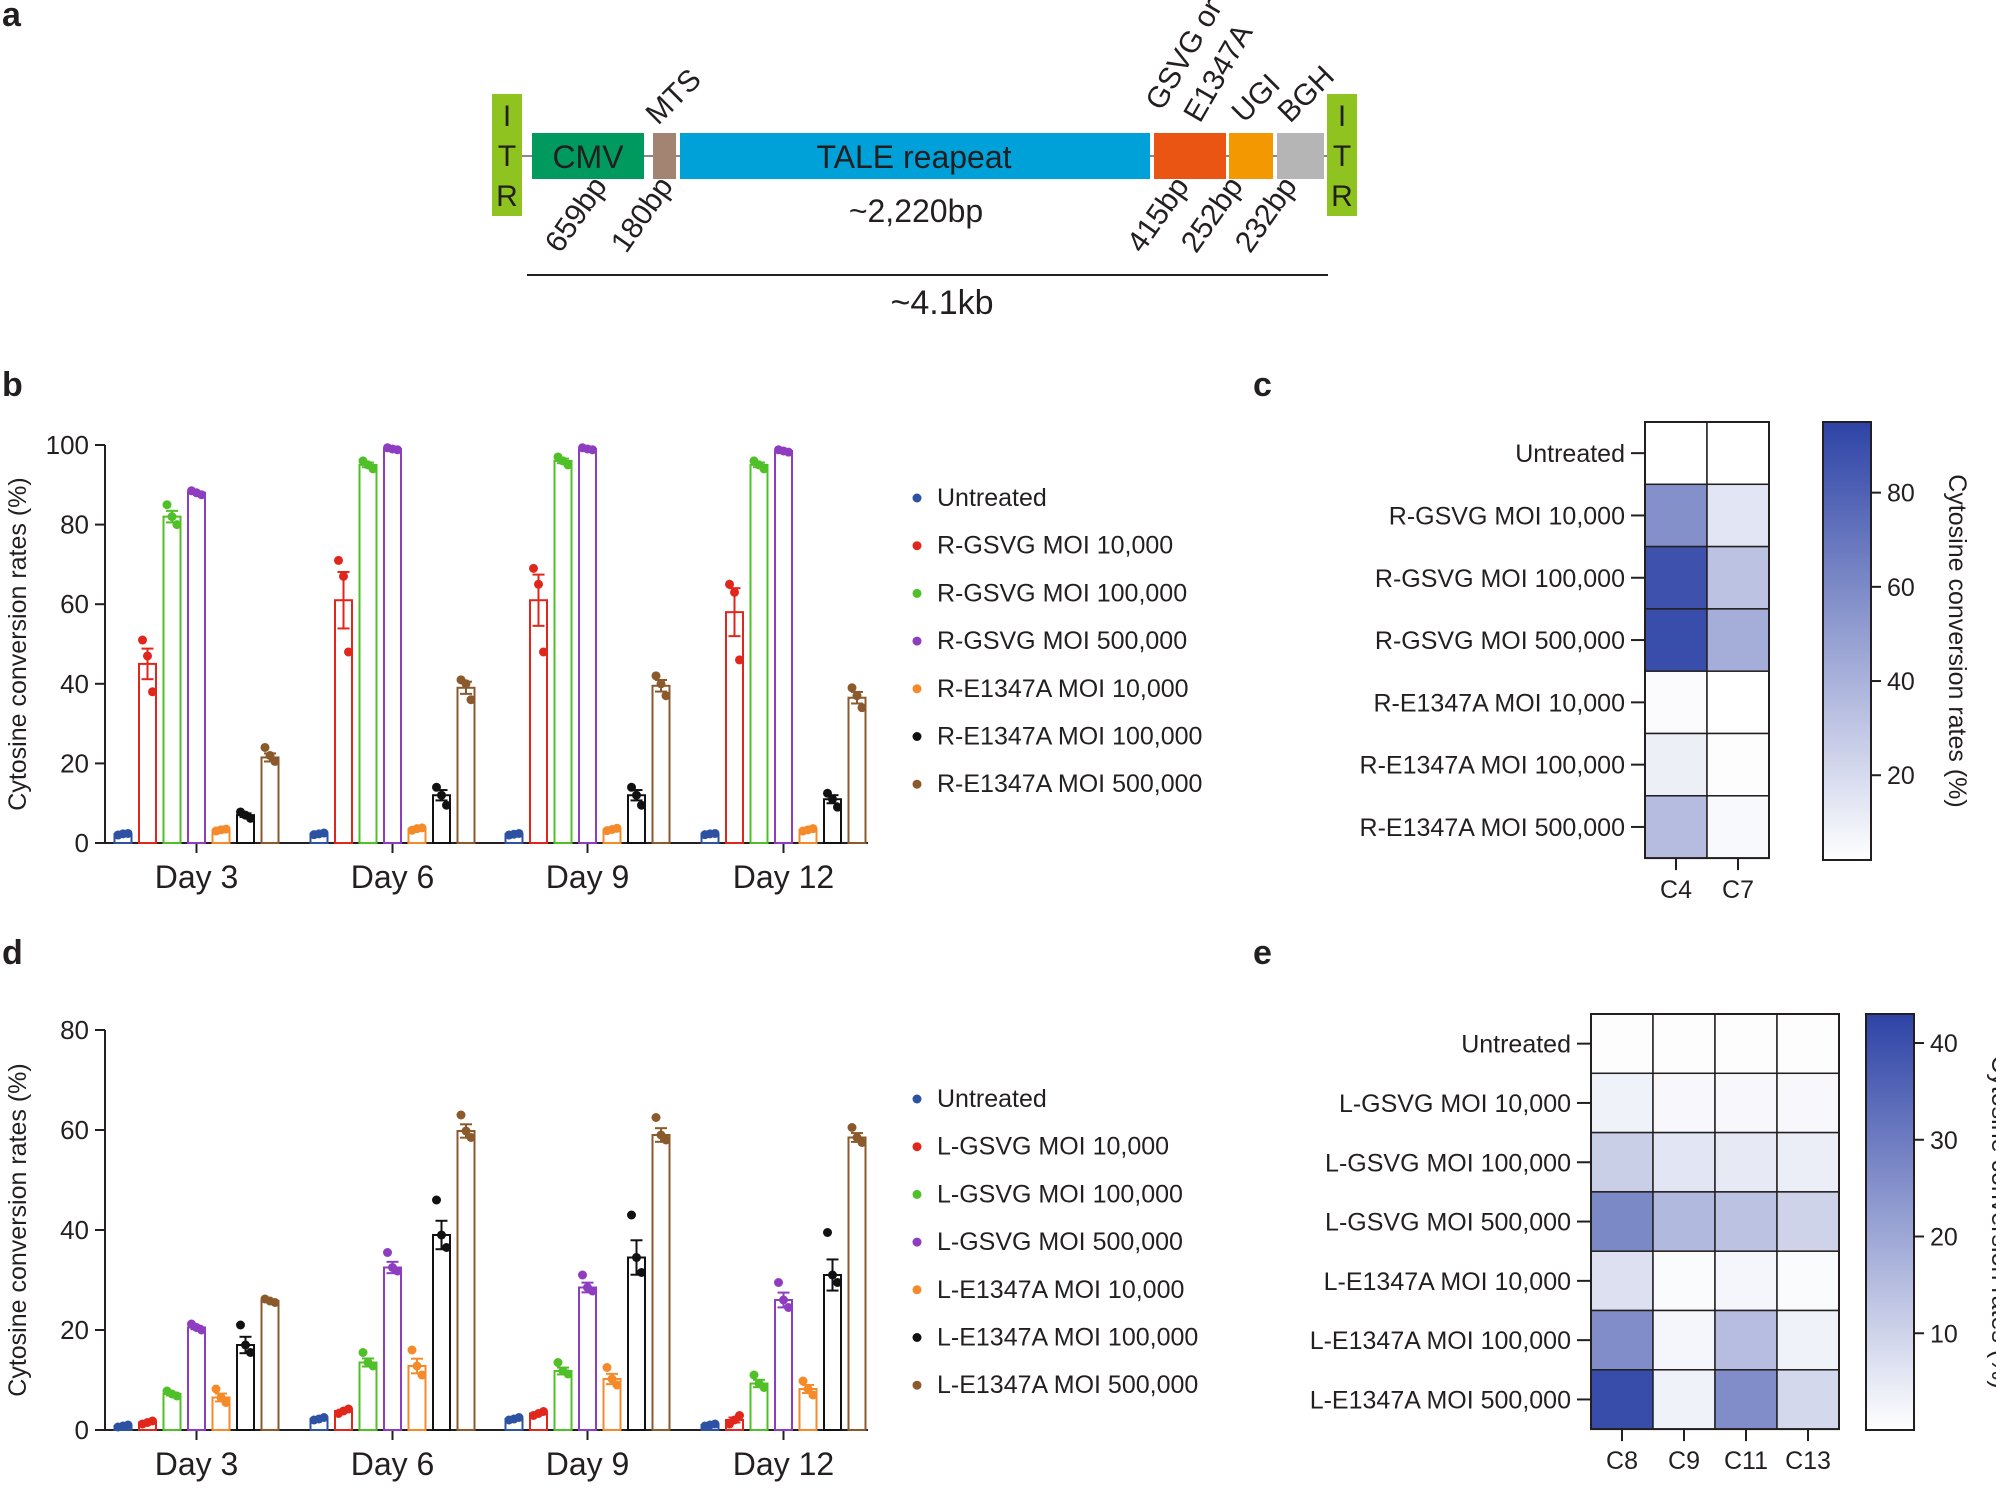  Describe the element at coordinates (393, 1464) in the screenshot. I see `x-category-label: Day 6` at that location.